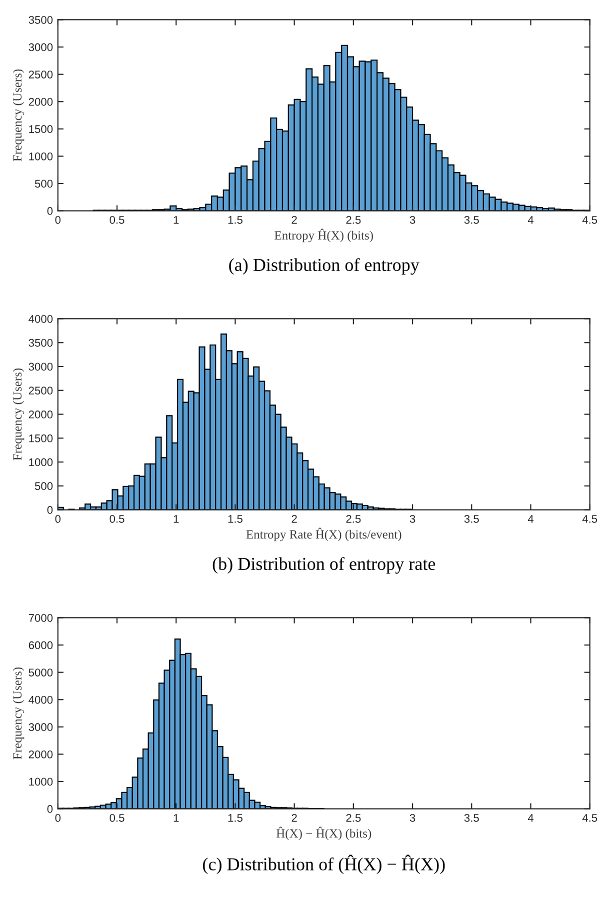  Describe the element at coordinates (323, 235) in the screenshot. I see `x-axis-title: Entropy Ĥ(X) (bits)` at that location.